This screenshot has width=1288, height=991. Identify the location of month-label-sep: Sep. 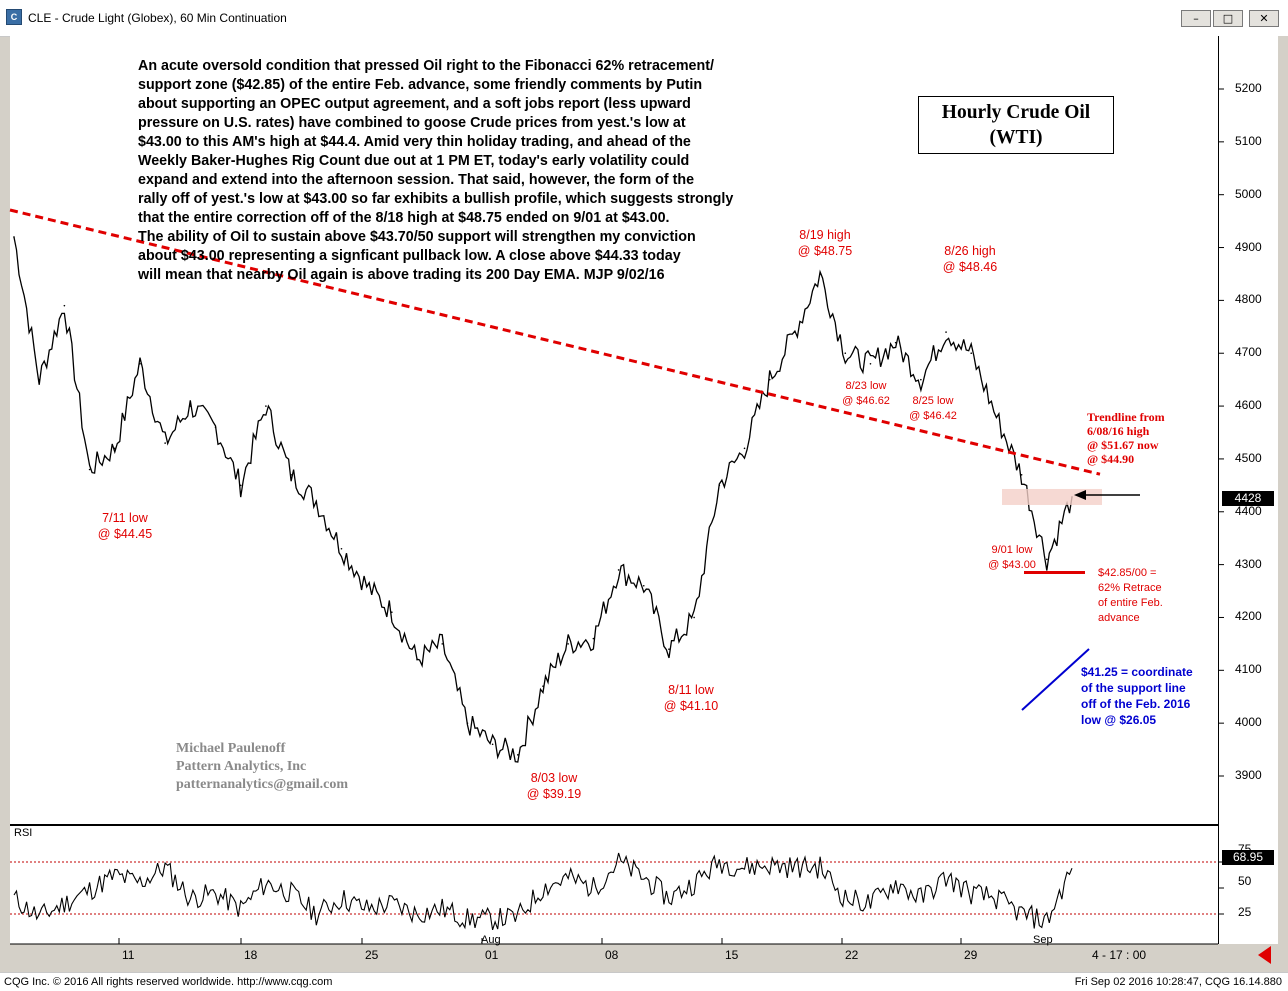
(1043, 940).